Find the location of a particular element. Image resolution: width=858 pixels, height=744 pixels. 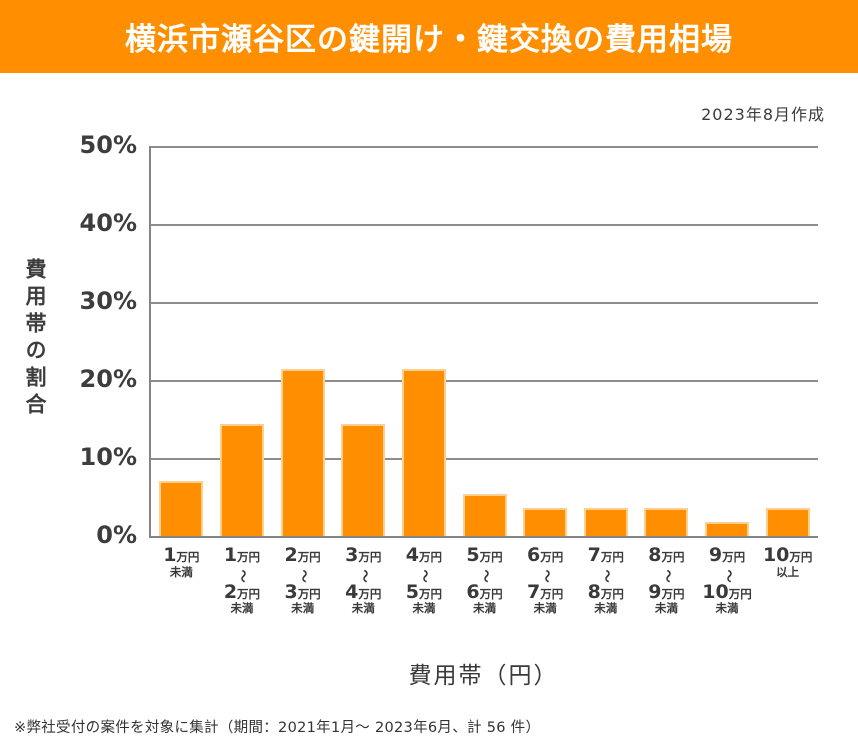

x-category-label-3: 2万円〜 3万円 未満 is located at coordinates (302, 580).